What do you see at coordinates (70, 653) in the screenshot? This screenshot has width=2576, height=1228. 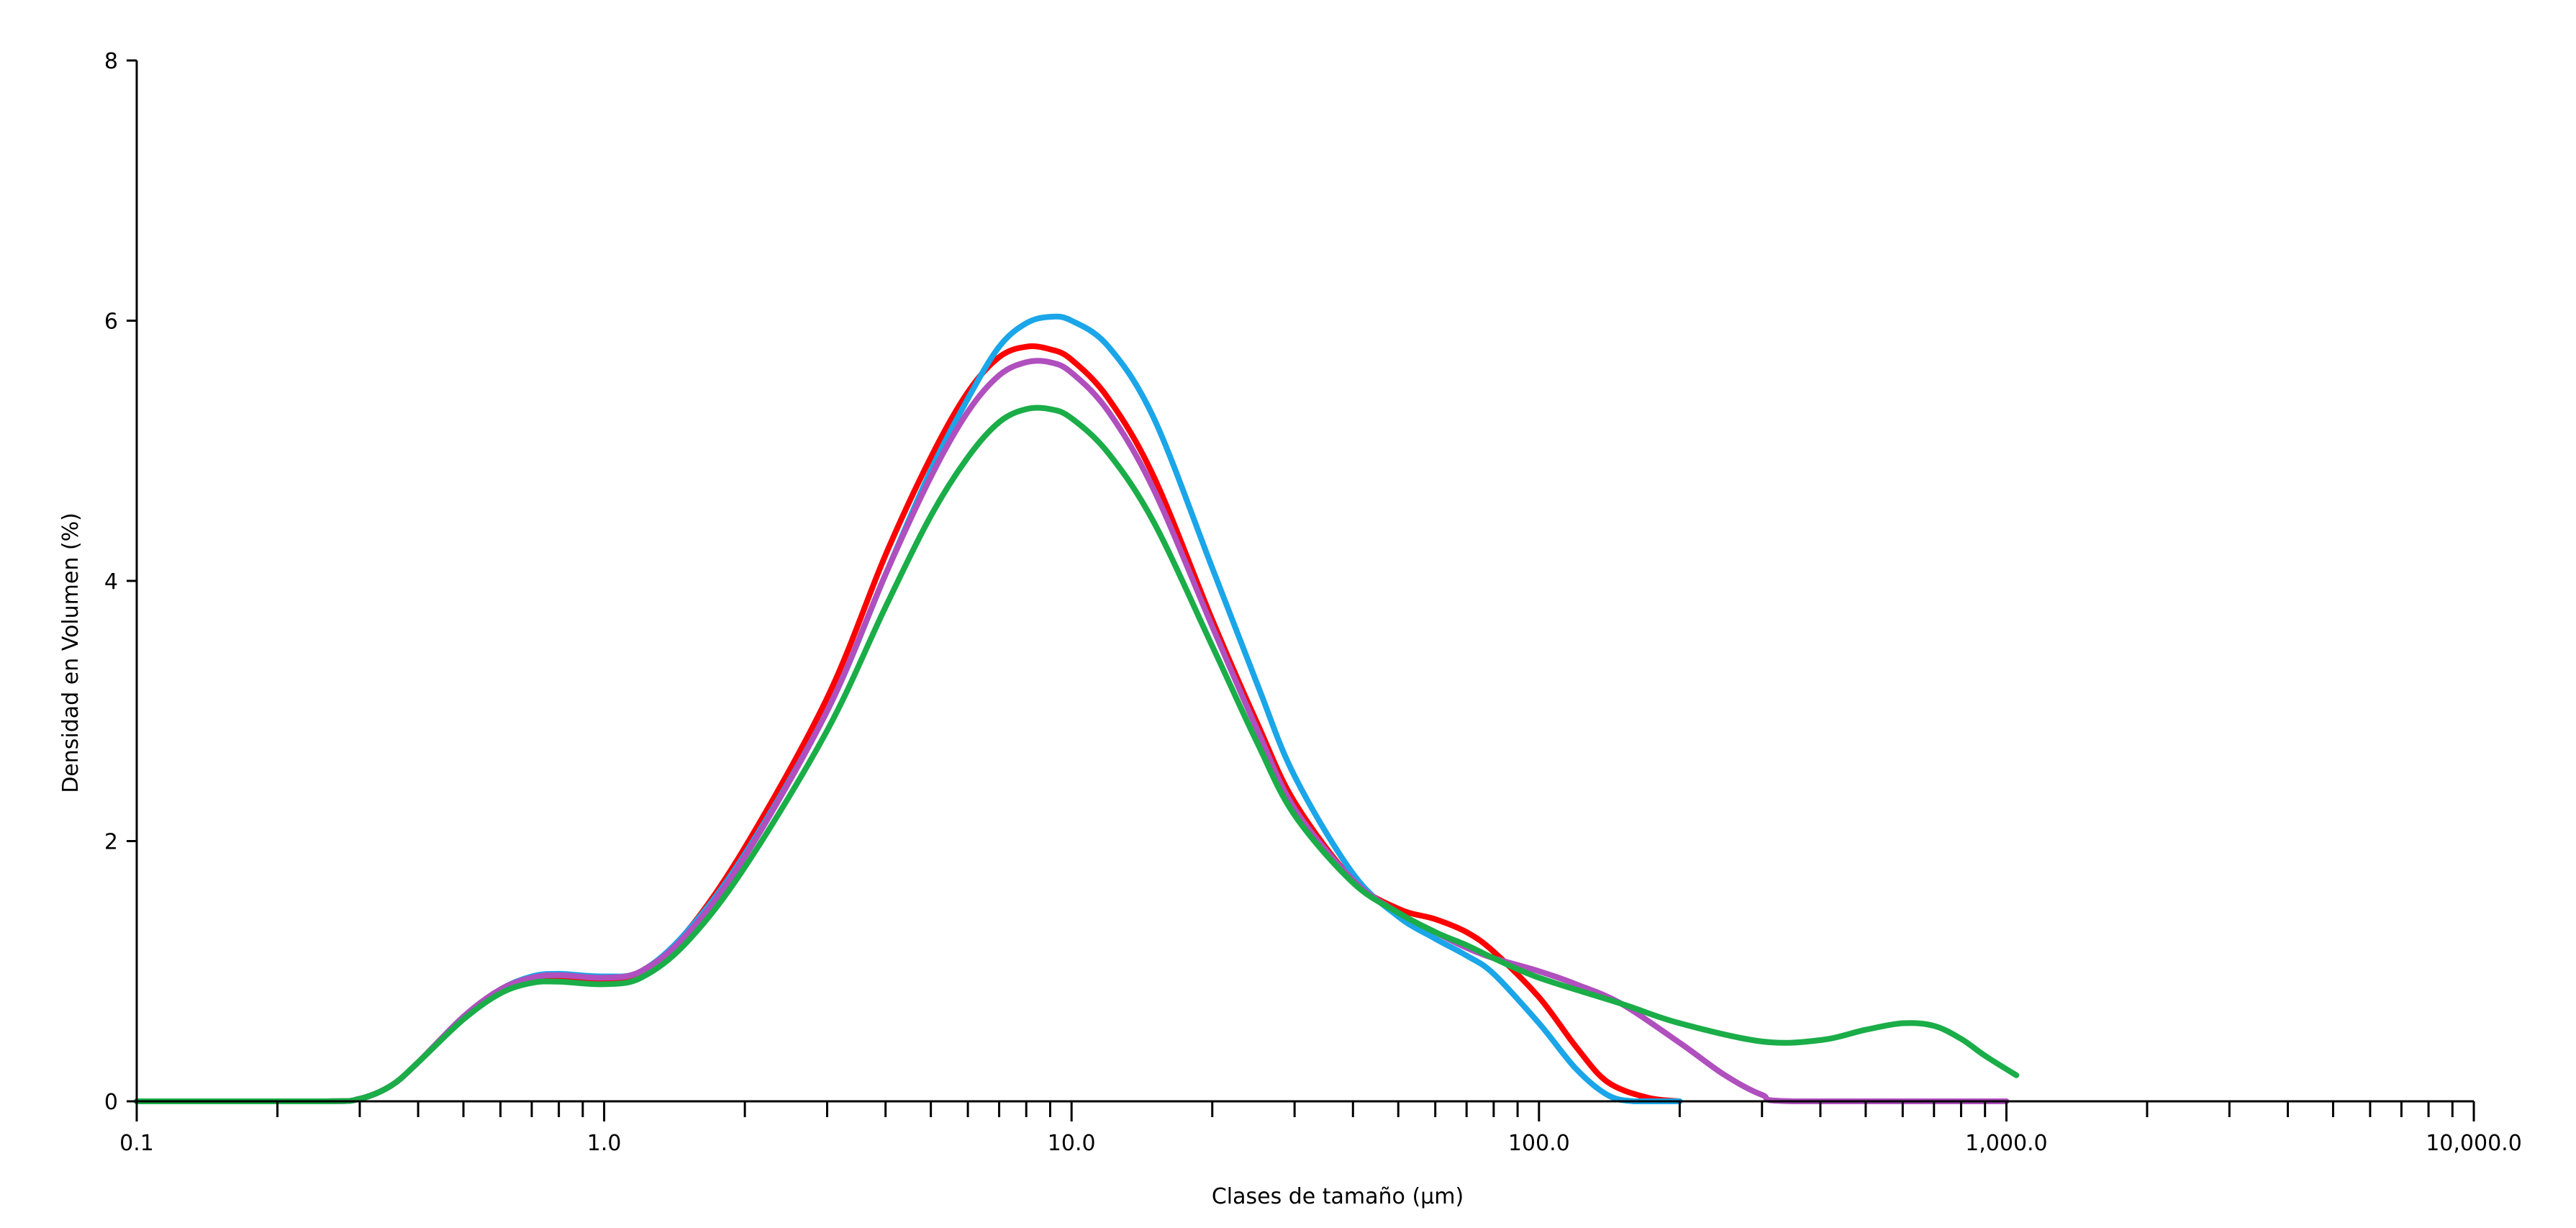 I see `y-axis-title: Densidad en Volumen (%)` at bounding box center [70, 653].